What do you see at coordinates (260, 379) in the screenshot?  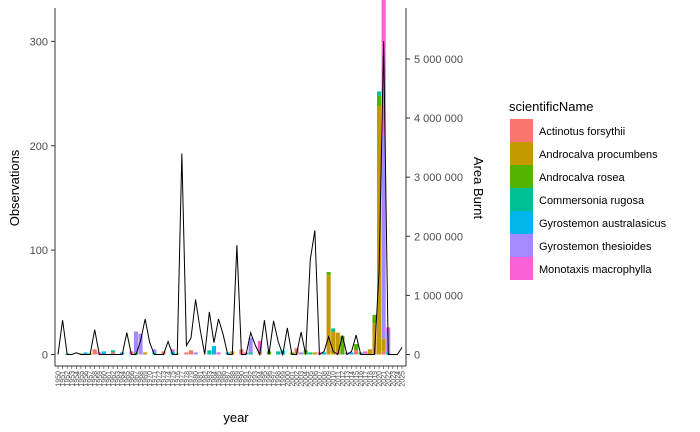 I see `x-tick-label: 1994` at bounding box center [260, 379].